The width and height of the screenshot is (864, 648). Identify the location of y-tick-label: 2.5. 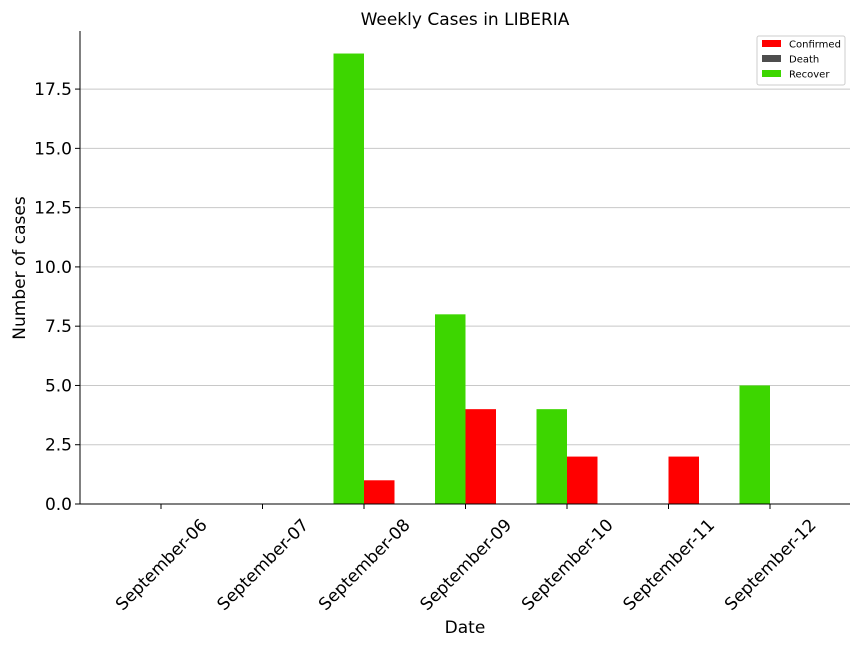
(58, 446).